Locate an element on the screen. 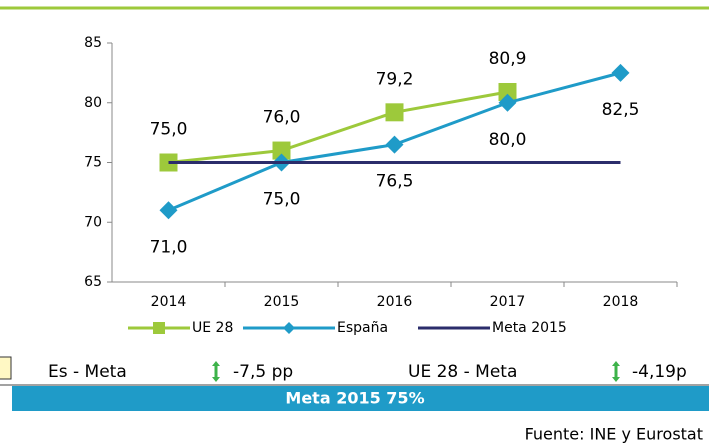 The height and width of the screenshot is (445, 709). data-label: 76,0 is located at coordinates (282, 118).